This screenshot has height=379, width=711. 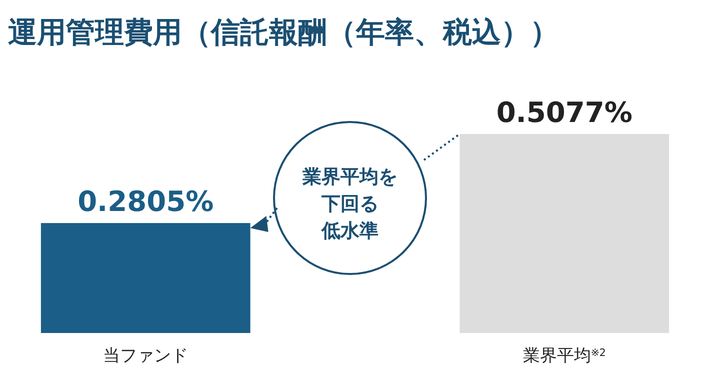 I want to click on x-tick-label: 当ファンド, so click(x=145, y=356).